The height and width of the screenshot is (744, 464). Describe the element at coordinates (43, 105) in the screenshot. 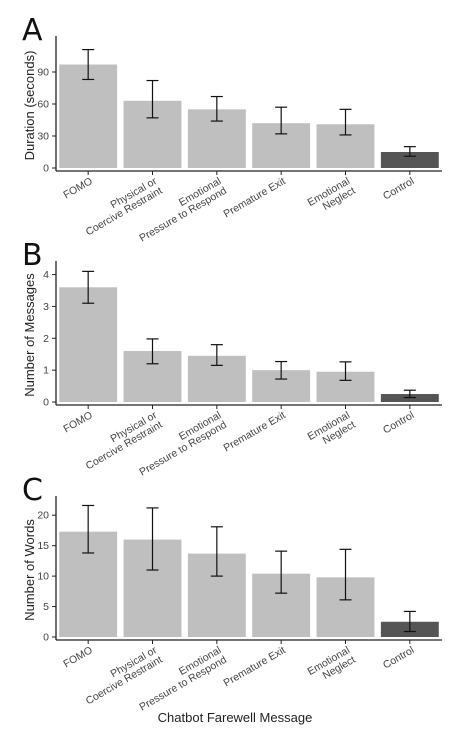

I see `y-tick-label: 60` at that location.